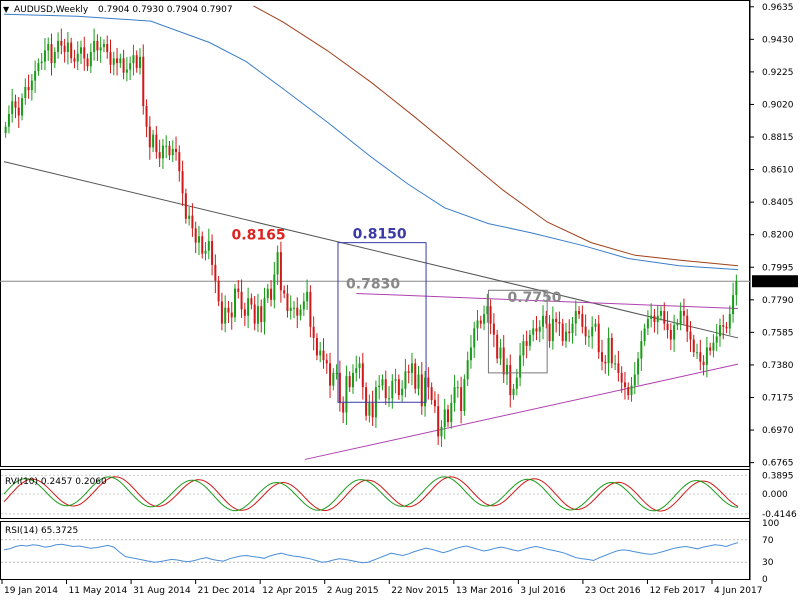 The height and width of the screenshot is (604, 800). What do you see at coordinates (775, 495) in the screenshot?
I see `rvi-tick-label: 0.000` at bounding box center [775, 495].